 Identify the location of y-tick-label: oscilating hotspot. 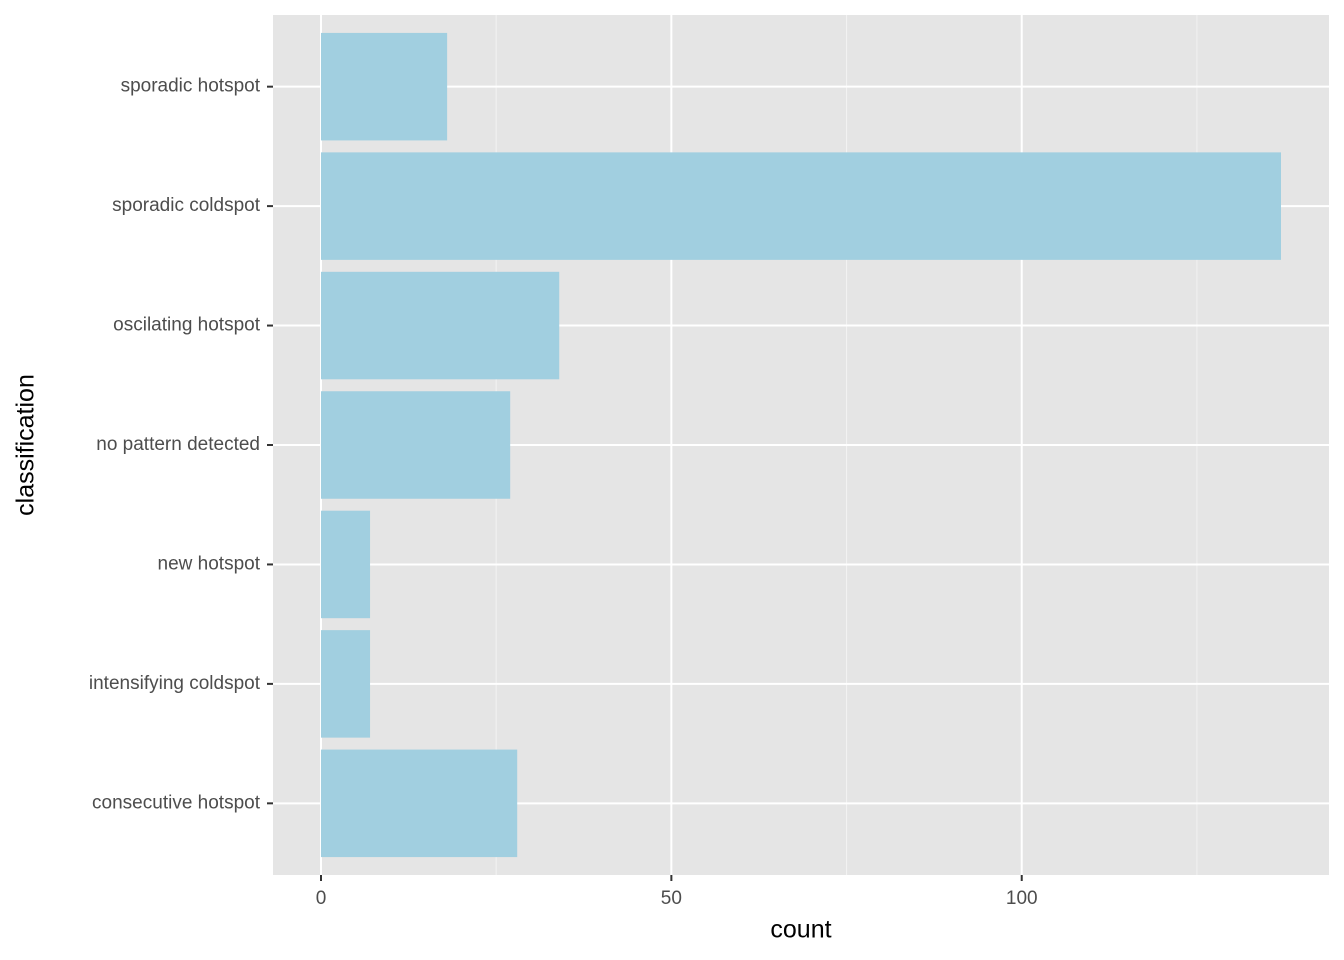
(187, 325).